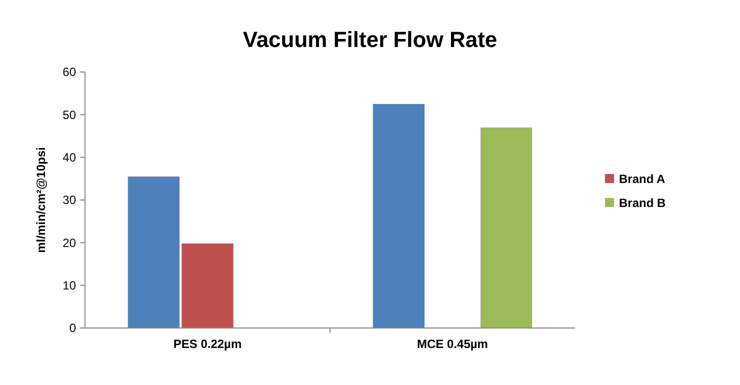 The height and width of the screenshot is (385, 740). Describe the element at coordinates (207, 344) in the screenshot. I see `x-tick-label: PES 0.22µm` at that location.